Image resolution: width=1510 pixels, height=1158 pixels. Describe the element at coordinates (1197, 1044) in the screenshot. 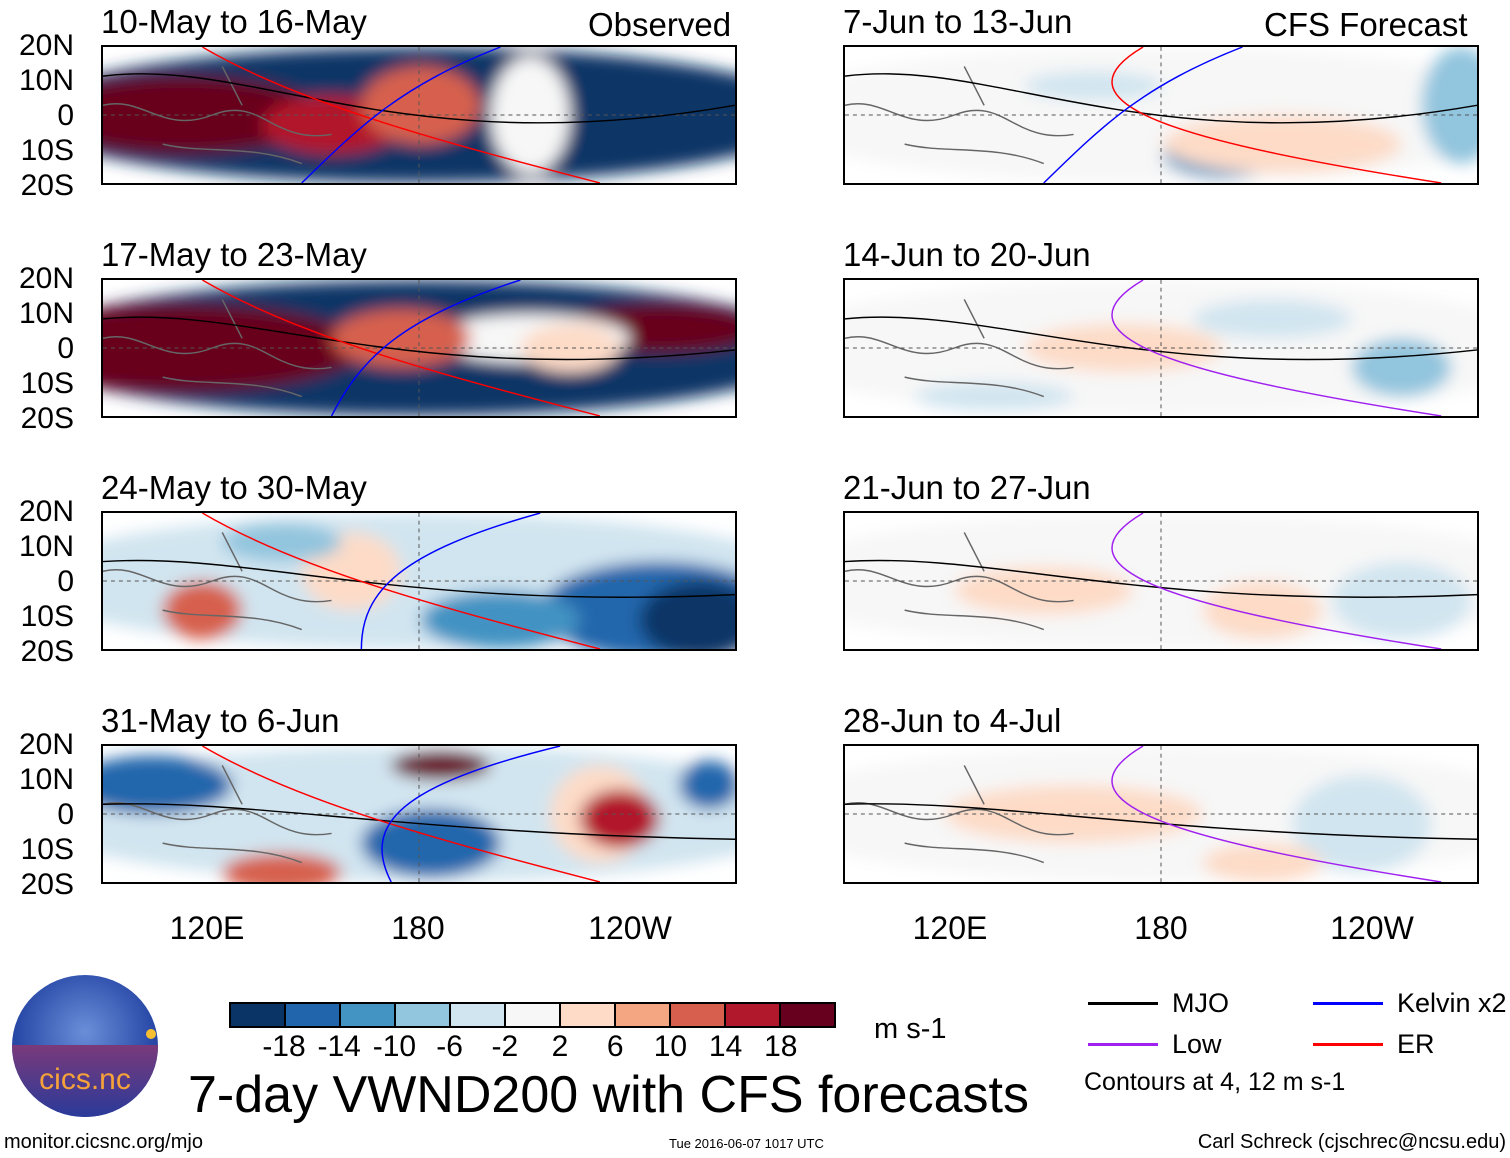

I see `legend-label: Low` at that location.